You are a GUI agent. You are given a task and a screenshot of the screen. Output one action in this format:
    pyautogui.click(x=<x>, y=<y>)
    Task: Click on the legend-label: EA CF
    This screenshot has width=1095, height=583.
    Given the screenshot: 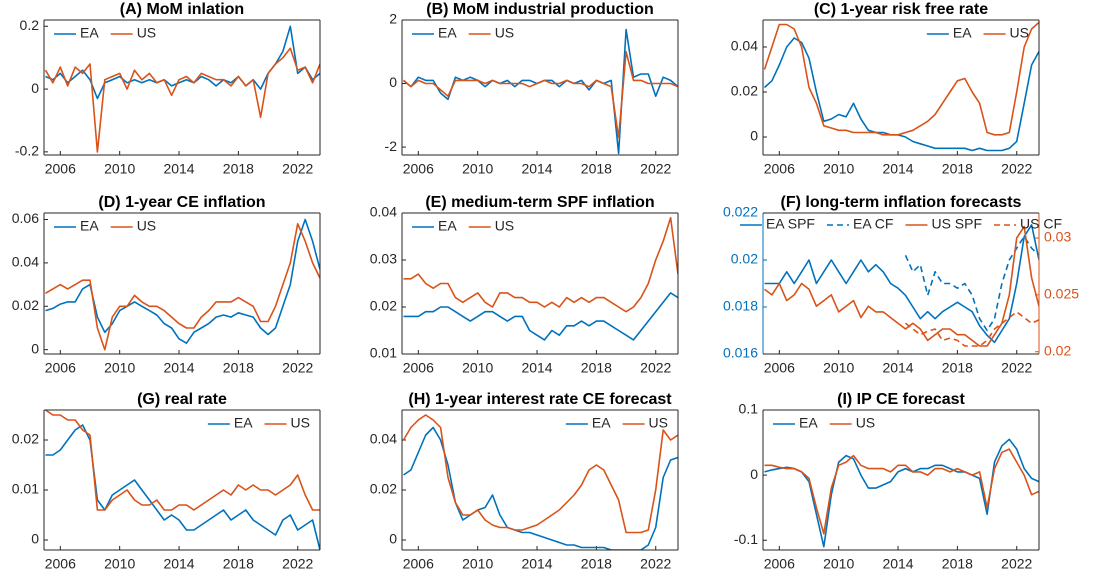 What is the action you would take?
    pyautogui.click(x=873, y=224)
    